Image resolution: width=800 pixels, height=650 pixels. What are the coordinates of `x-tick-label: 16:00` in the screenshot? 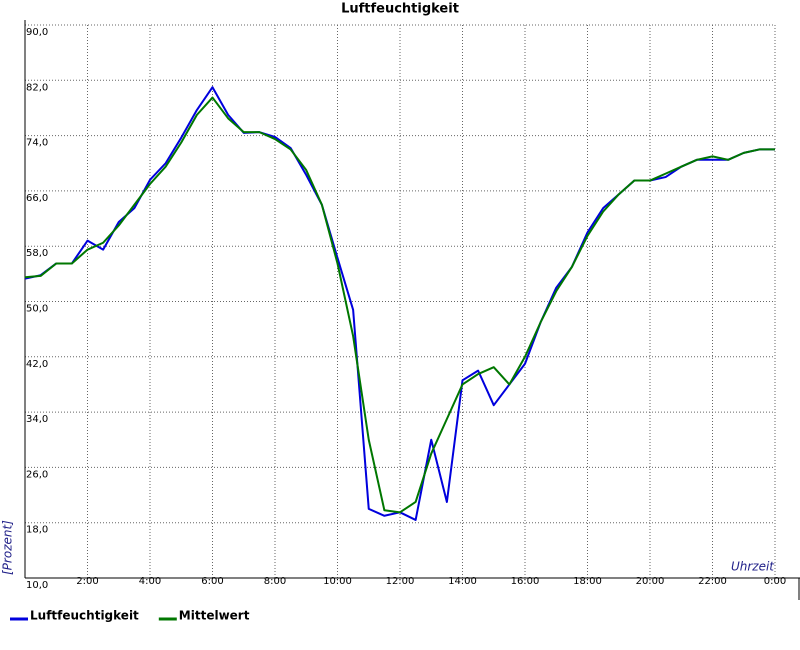 It's located at (525, 581).